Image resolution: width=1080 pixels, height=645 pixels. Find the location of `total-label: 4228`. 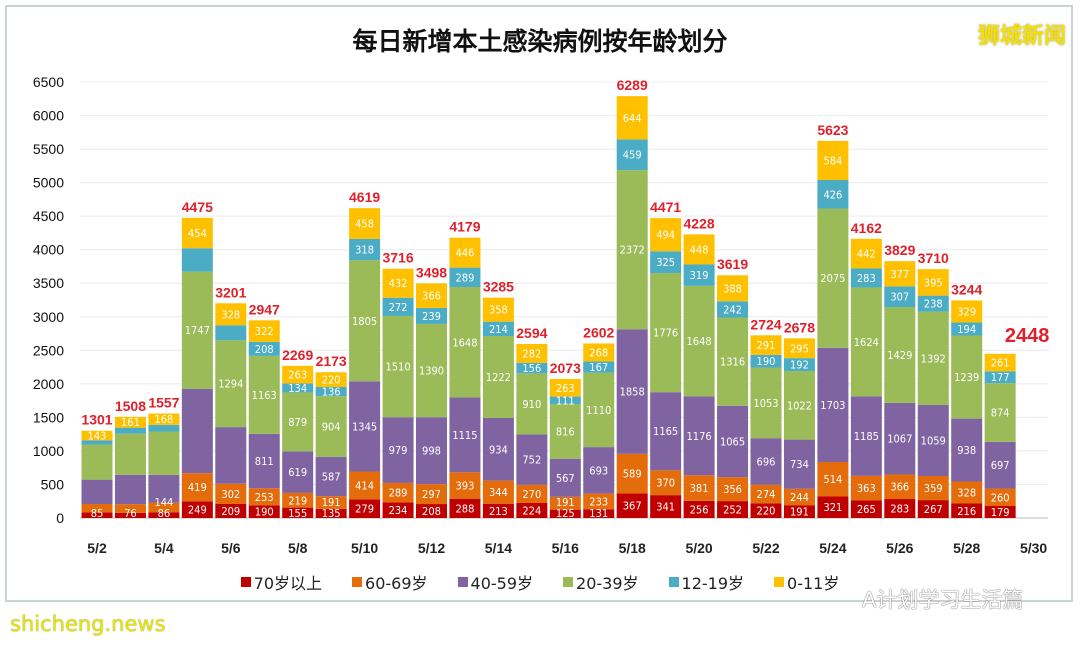

total-label: 4228 is located at coordinates (699, 223).